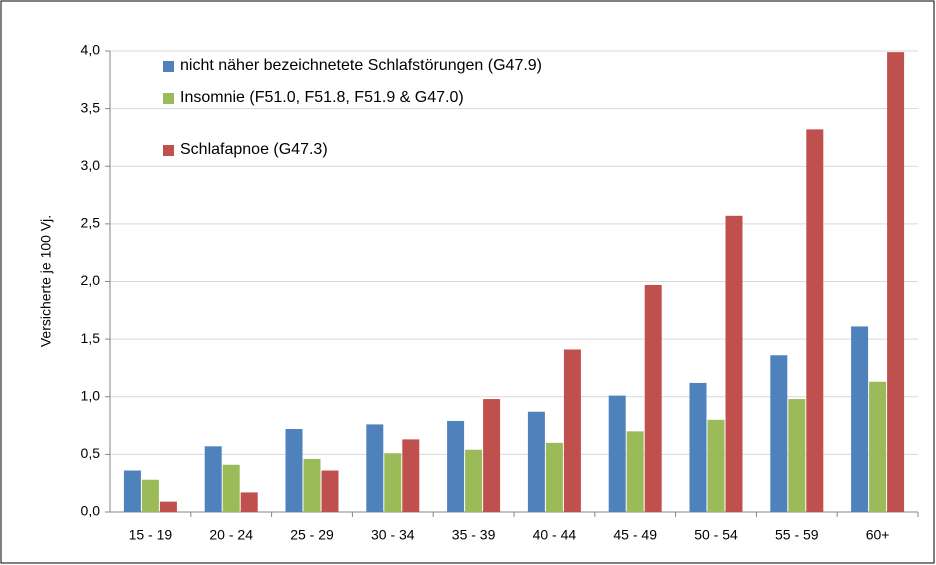 Image resolution: width=936 pixels, height=565 pixels. I want to click on legend-item: Schlafapnoe (G47.3), so click(370, 150).